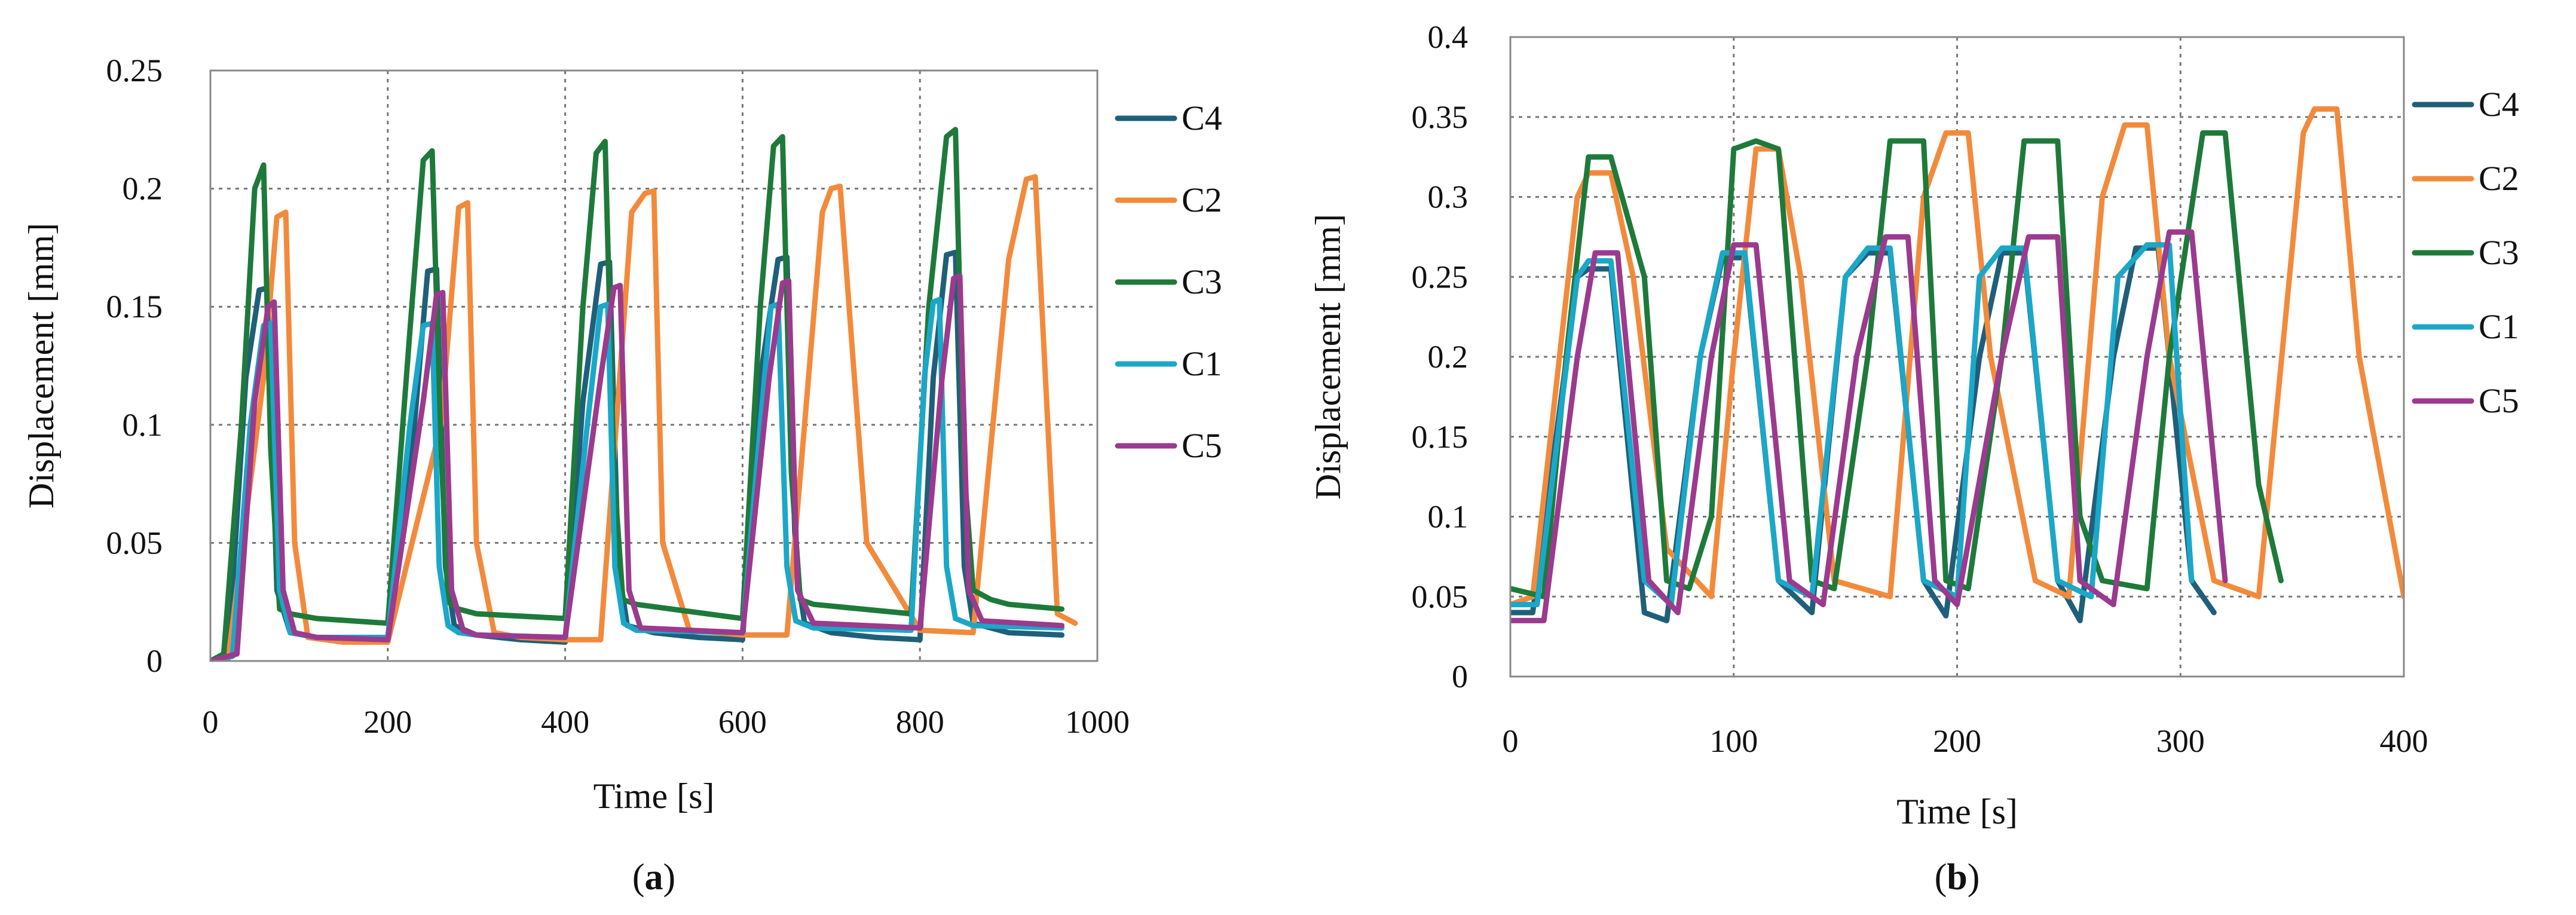 The height and width of the screenshot is (915, 2576). I want to click on y-axis-label-a: Displacement [mm], so click(41, 366).